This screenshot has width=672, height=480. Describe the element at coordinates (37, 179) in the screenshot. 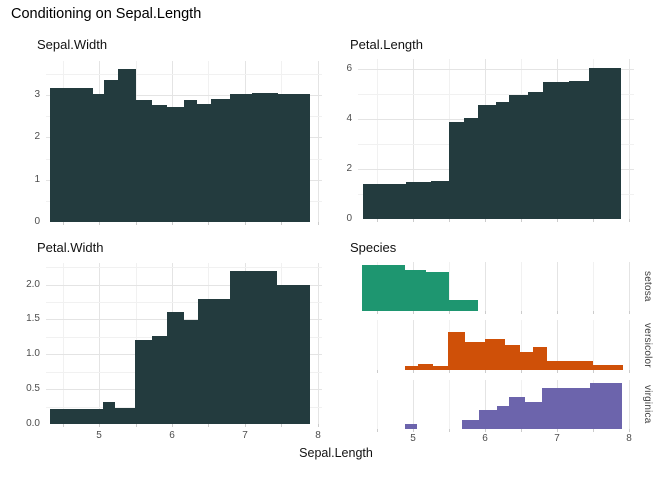

I see `y-tick-label: 1` at that location.